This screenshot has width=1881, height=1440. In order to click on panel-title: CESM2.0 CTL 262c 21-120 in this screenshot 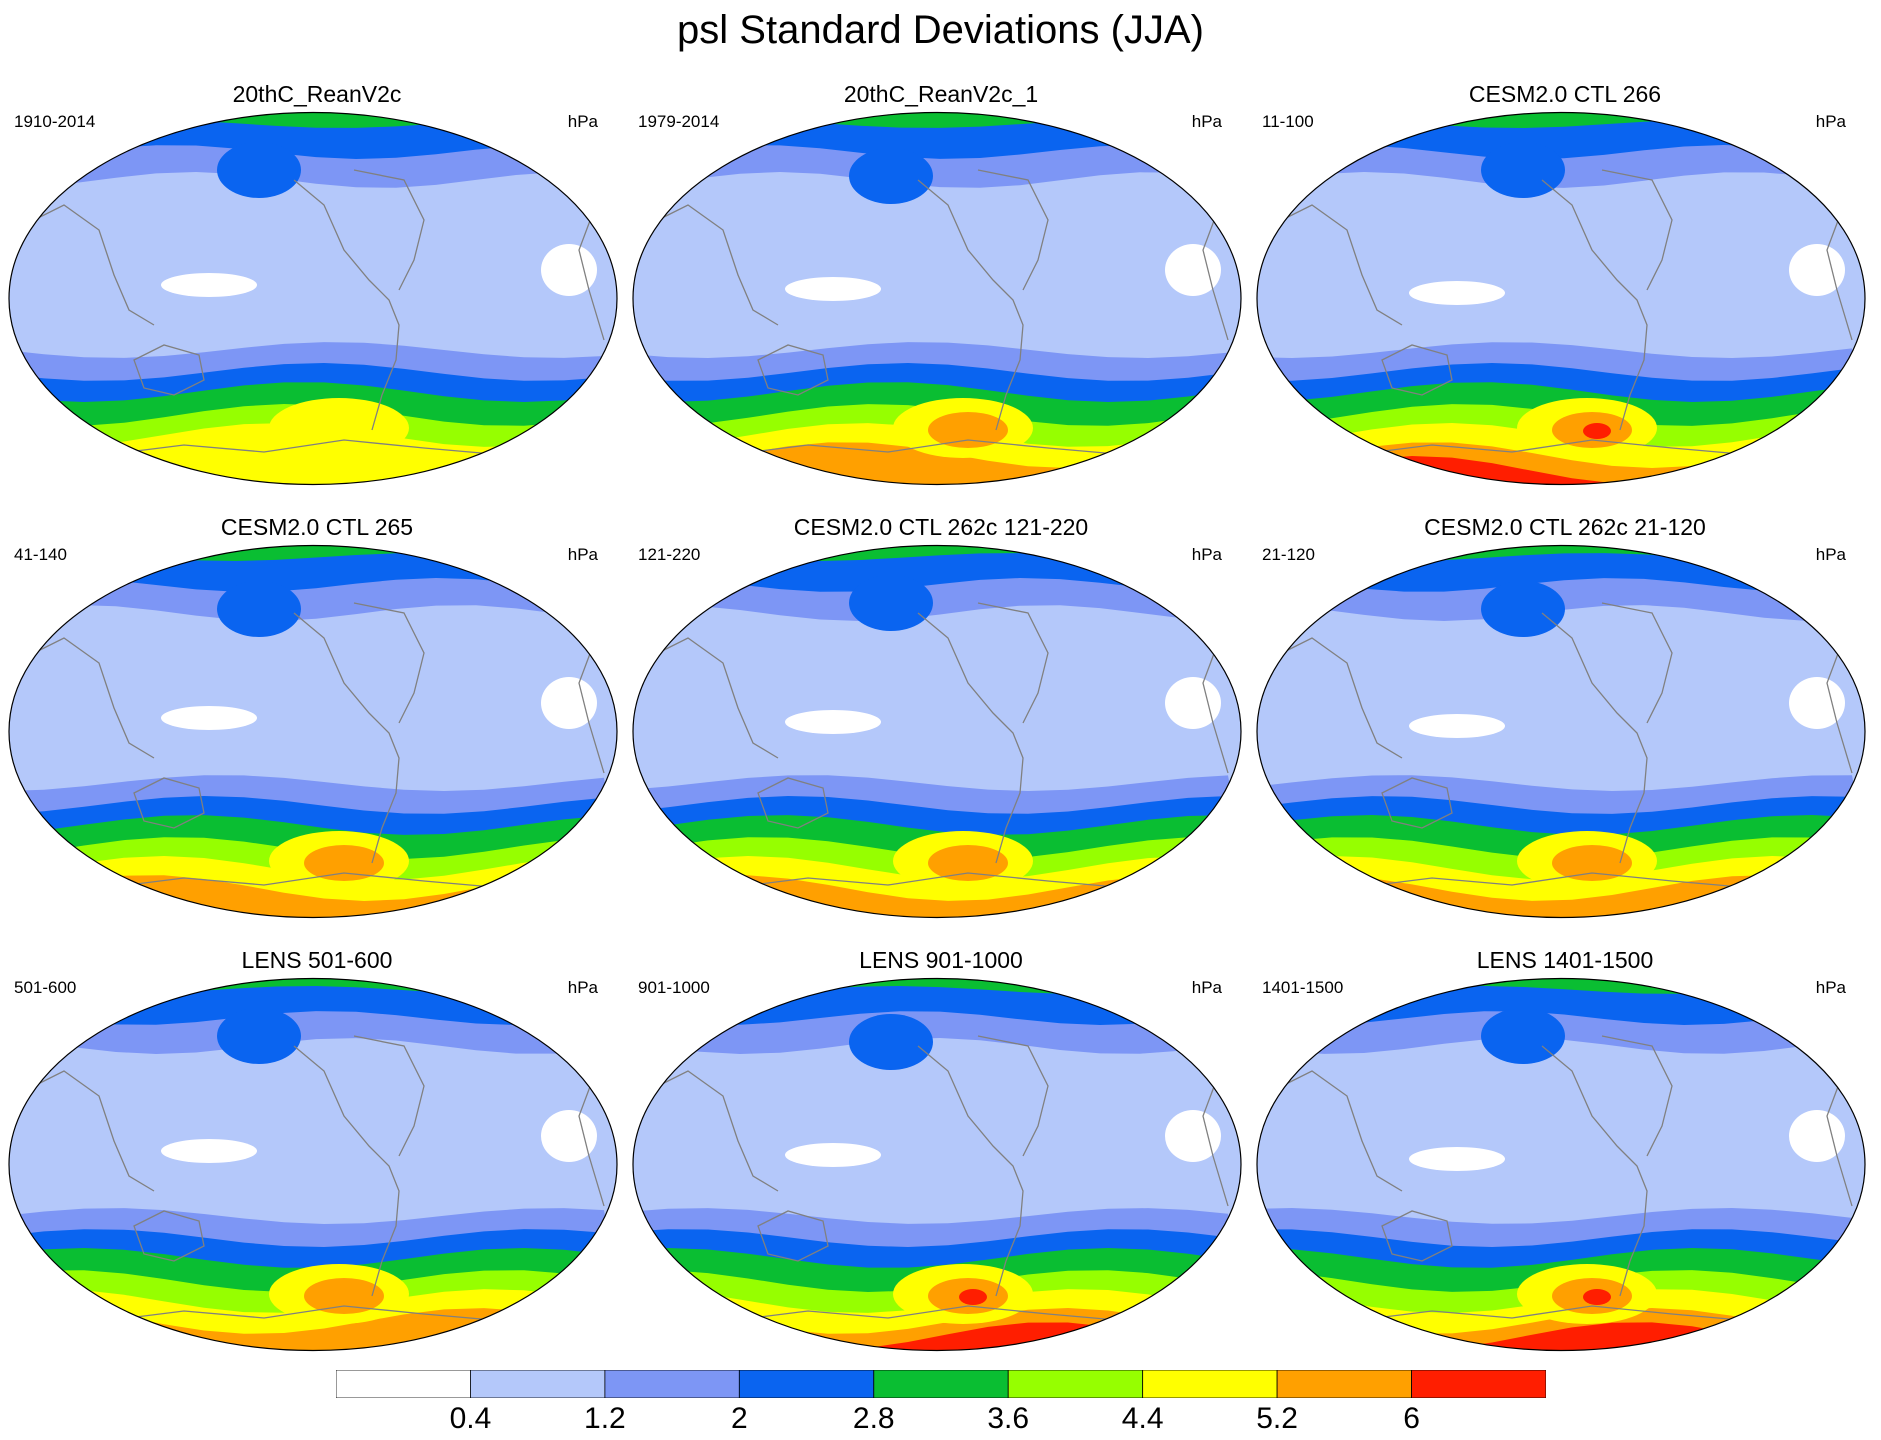, I will do `click(1565, 527)`.